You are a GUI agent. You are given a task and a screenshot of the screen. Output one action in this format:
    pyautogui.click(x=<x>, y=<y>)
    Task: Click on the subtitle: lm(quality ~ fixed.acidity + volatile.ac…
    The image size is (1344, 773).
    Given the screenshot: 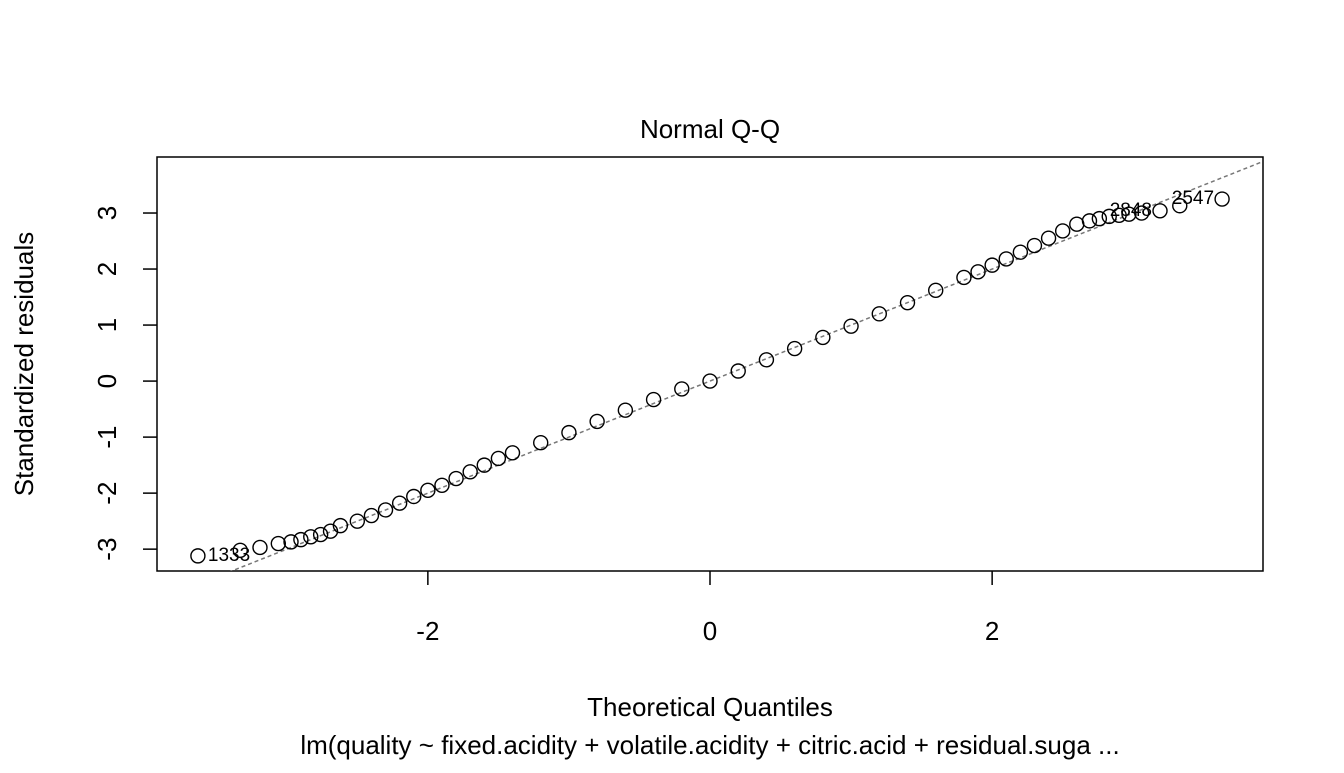 What is the action you would take?
    pyautogui.click(x=709, y=745)
    